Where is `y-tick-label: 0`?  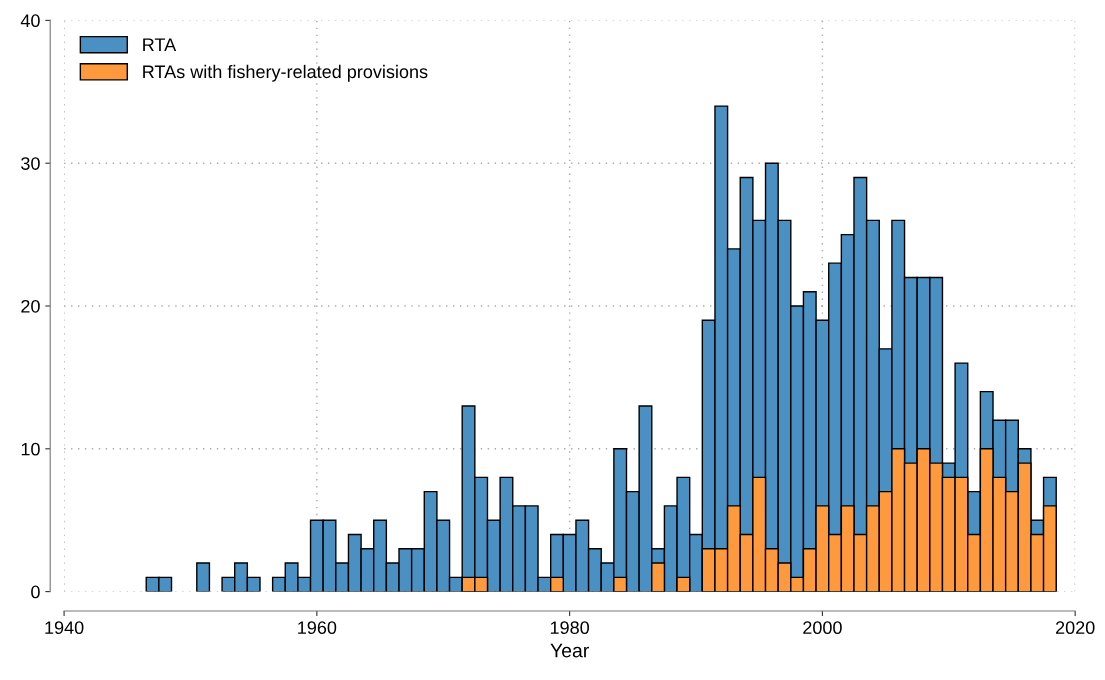
y-tick-label: 0 is located at coordinates (35, 592).